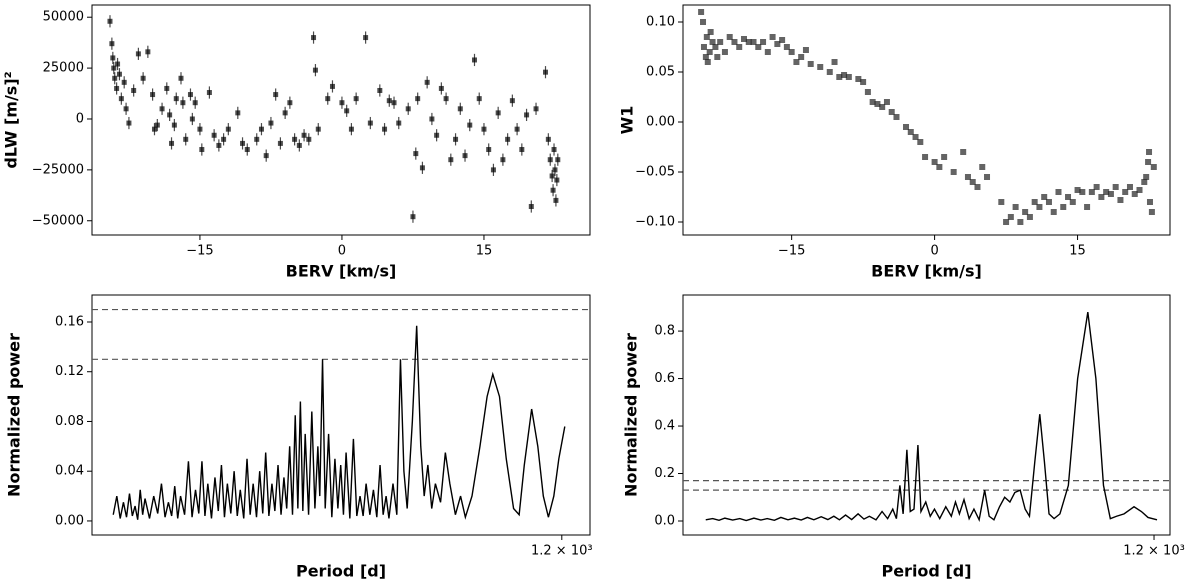 The height and width of the screenshot is (582, 1200). I want to click on x-tick-label: 15, so click(484, 251).